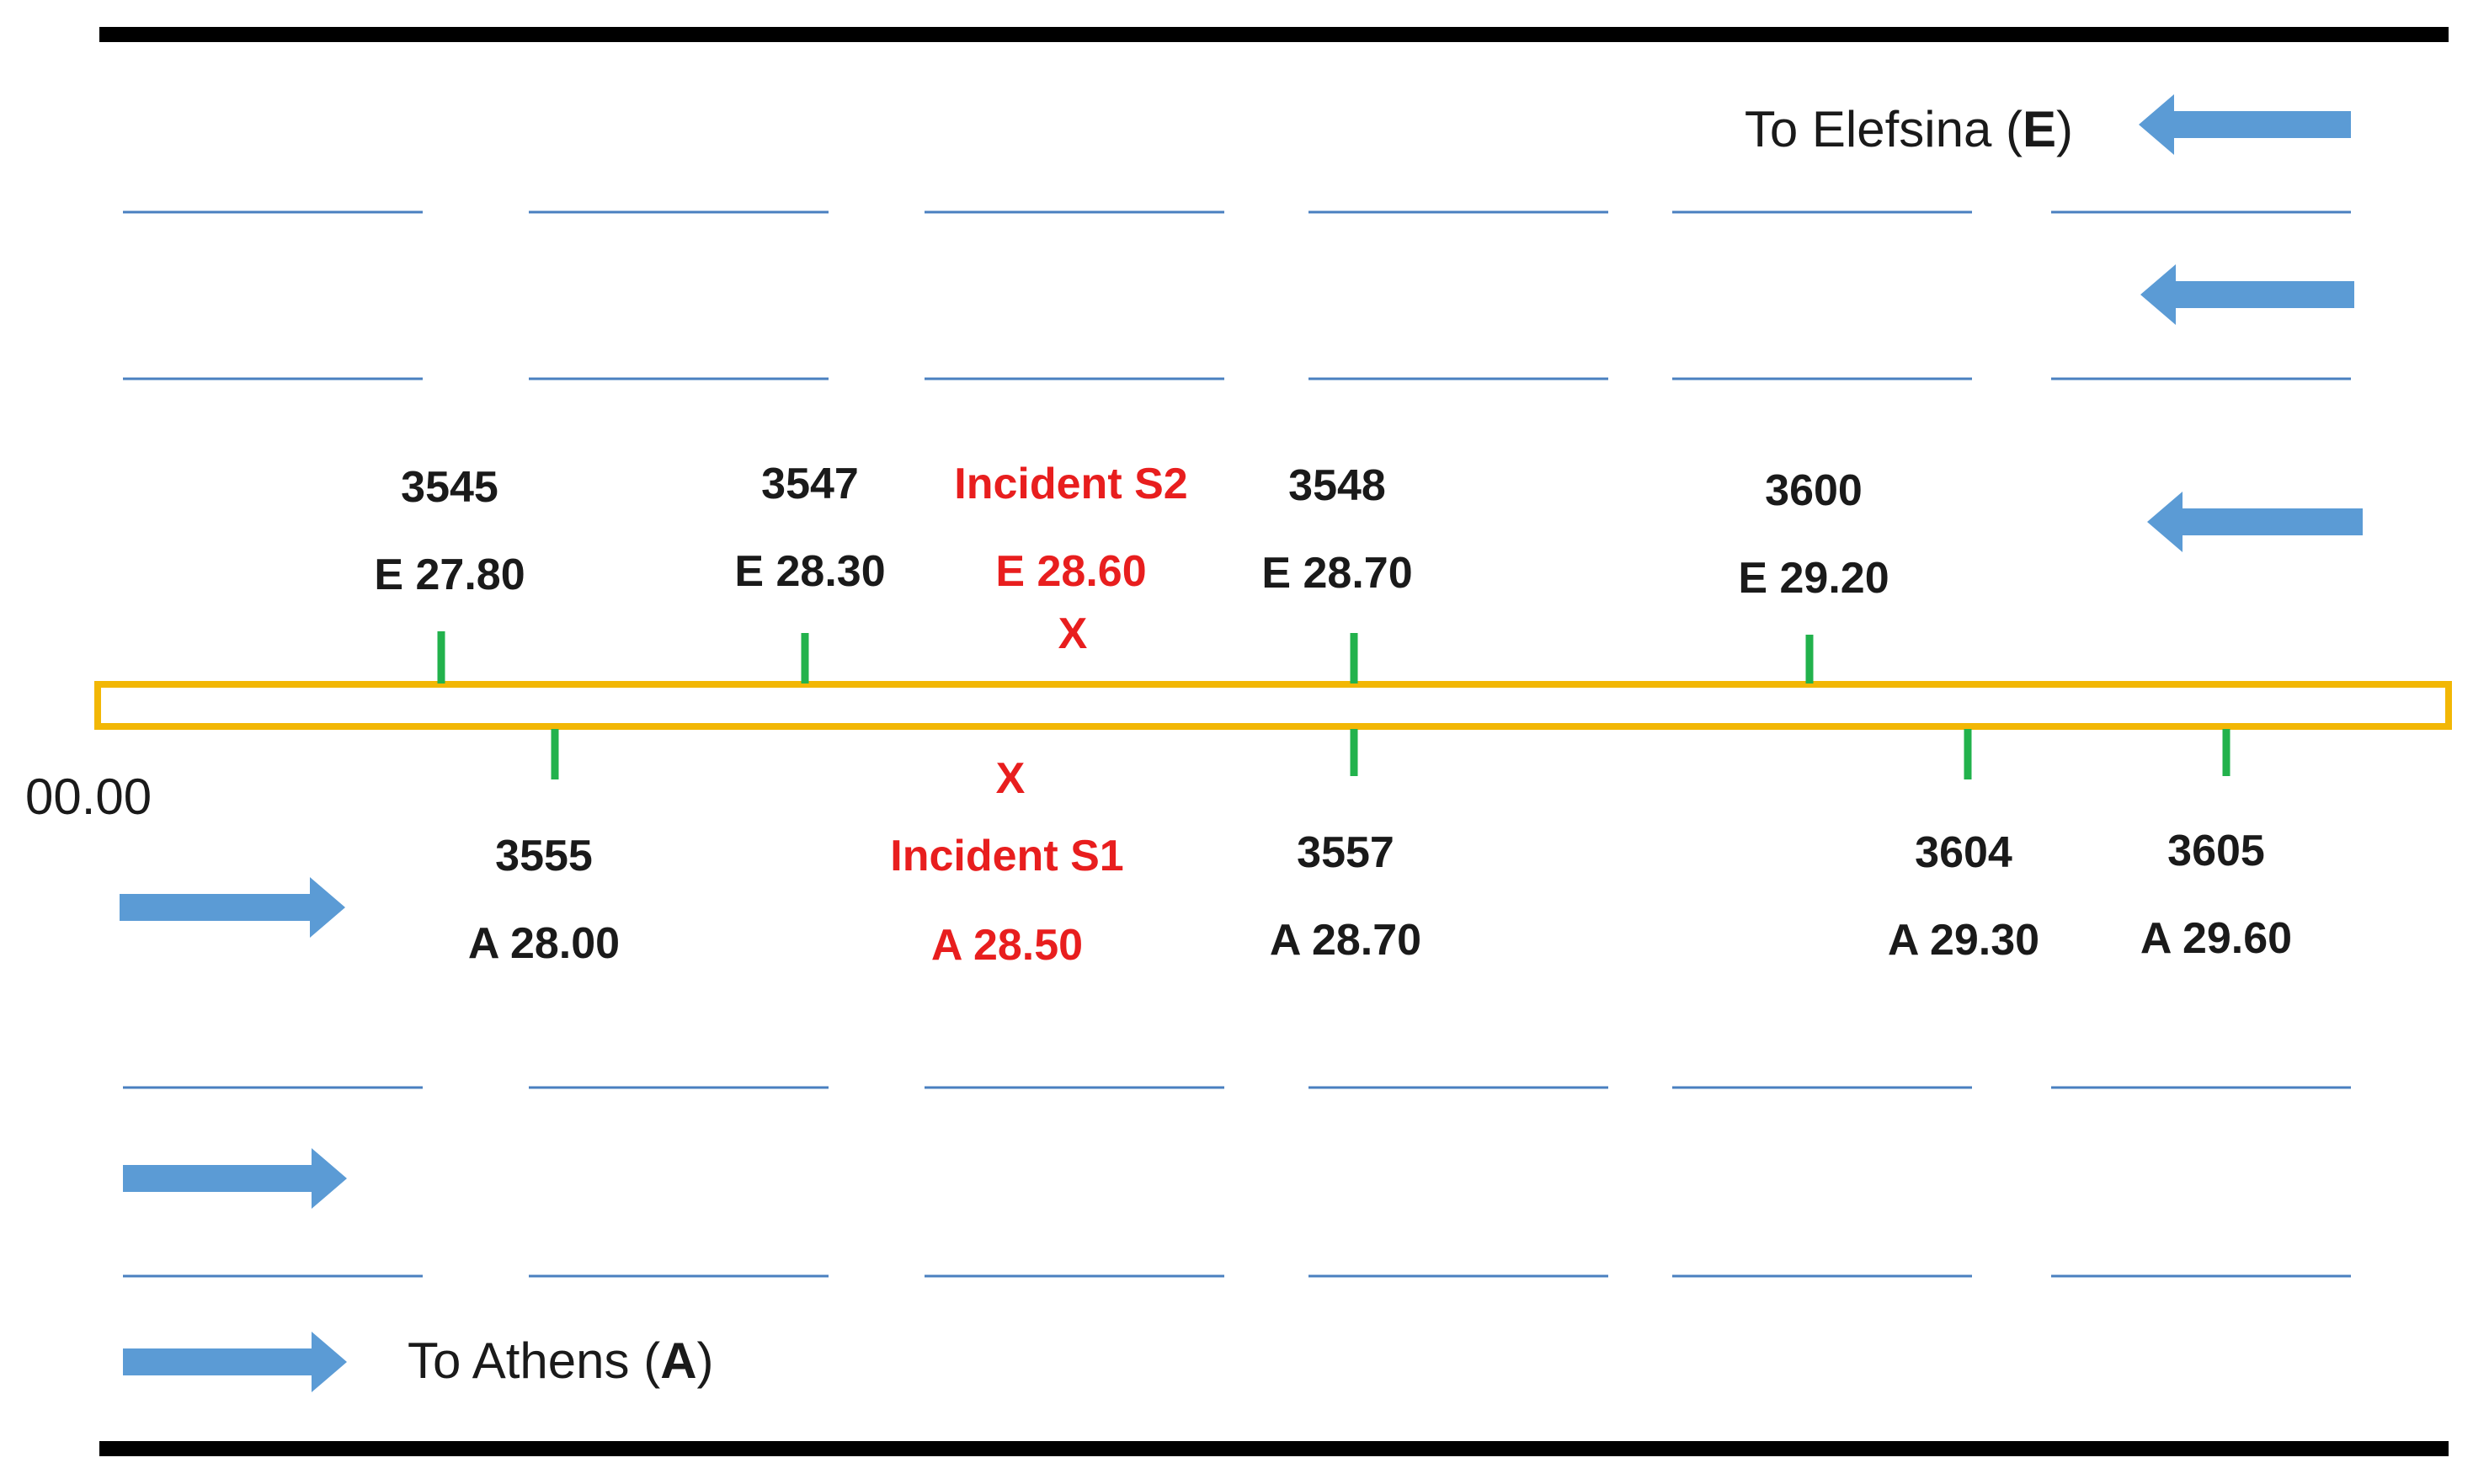 The width and height of the screenshot is (2473, 1484). Describe the element at coordinates (2040, 129) in the screenshot. I see `direction-letter: E` at that location.